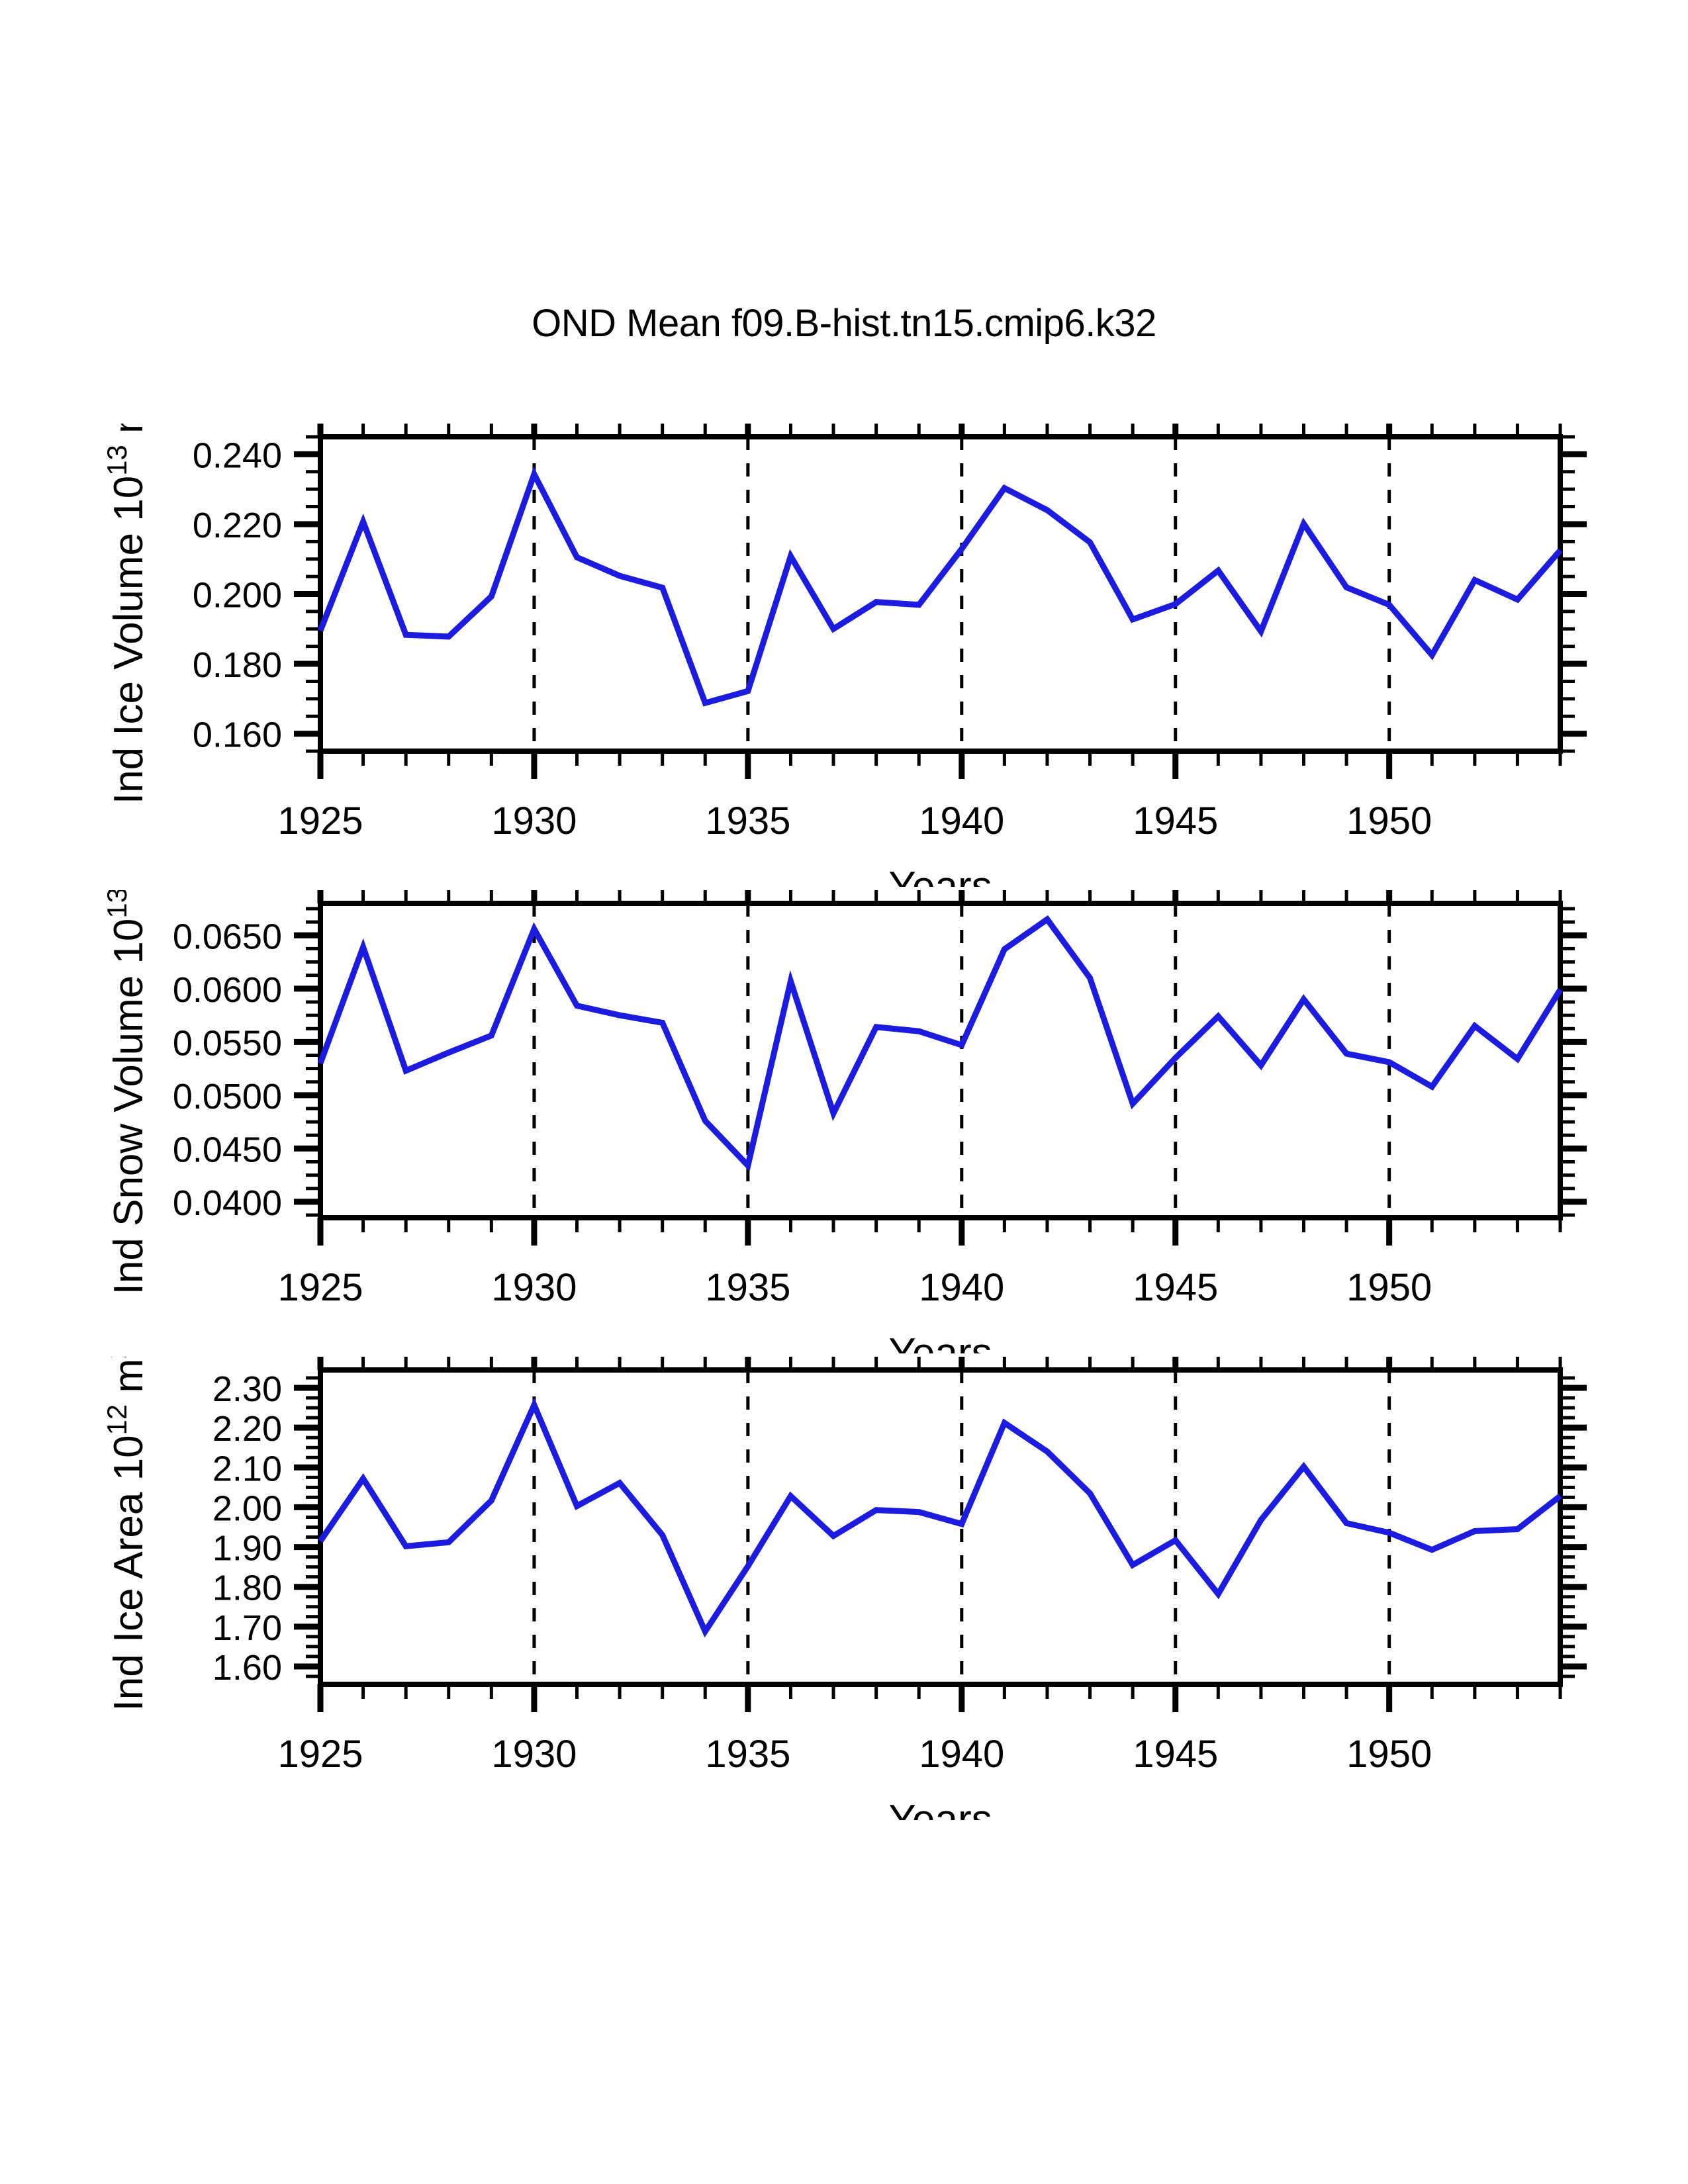 Image resolution: width=1688 pixels, height=2184 pixels. Describe the element at coordinates (227, 1096) in the screenshot. I see `y-tick-label: 0.0500` at that location.